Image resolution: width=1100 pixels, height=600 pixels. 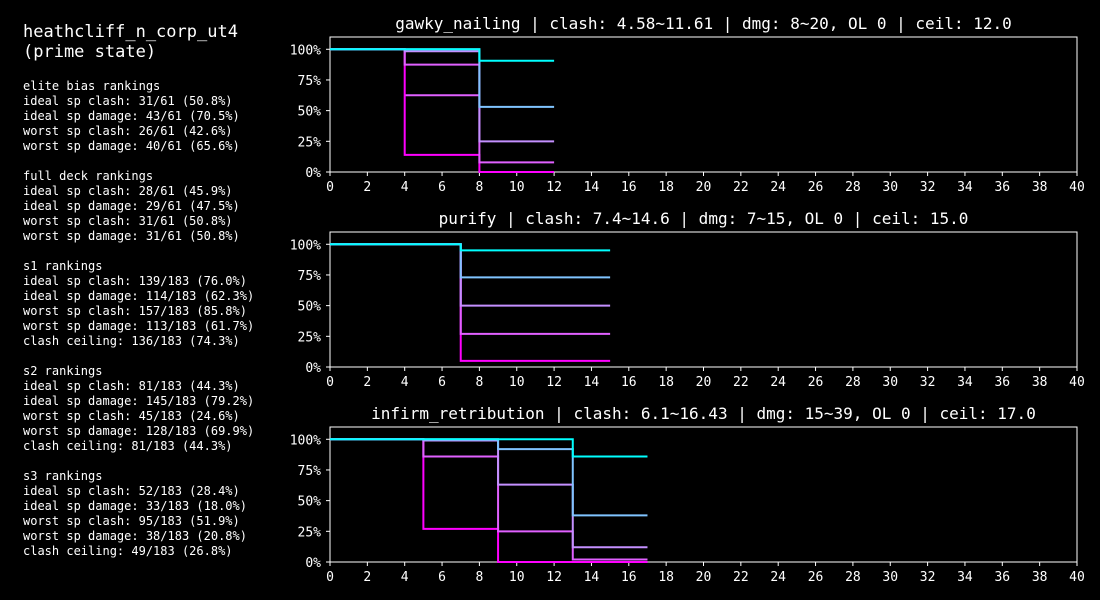 I want to click on section-heading: s3 rankings, so click(x=63, y=476).